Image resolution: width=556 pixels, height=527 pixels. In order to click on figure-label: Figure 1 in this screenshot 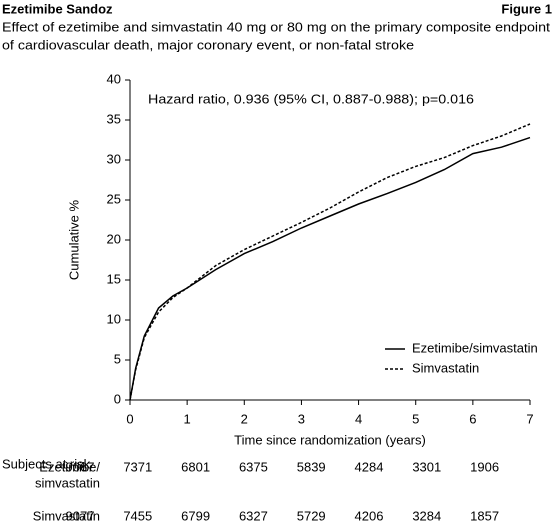, I will do `click(526, 8)`.